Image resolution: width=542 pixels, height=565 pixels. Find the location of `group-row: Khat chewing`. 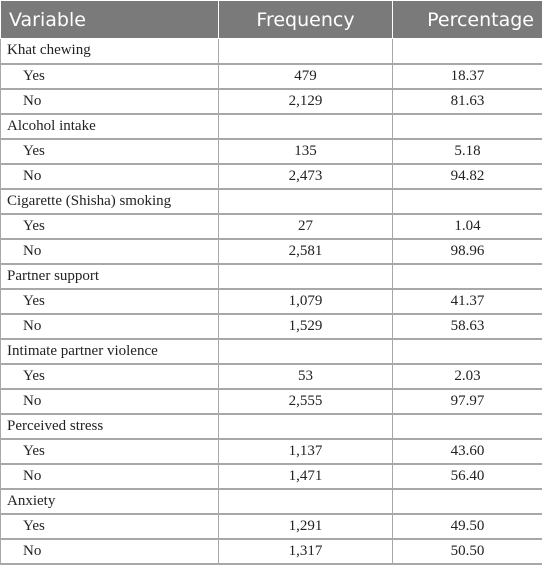

group-row: Khat chewing is located at coordinates (271, 51).